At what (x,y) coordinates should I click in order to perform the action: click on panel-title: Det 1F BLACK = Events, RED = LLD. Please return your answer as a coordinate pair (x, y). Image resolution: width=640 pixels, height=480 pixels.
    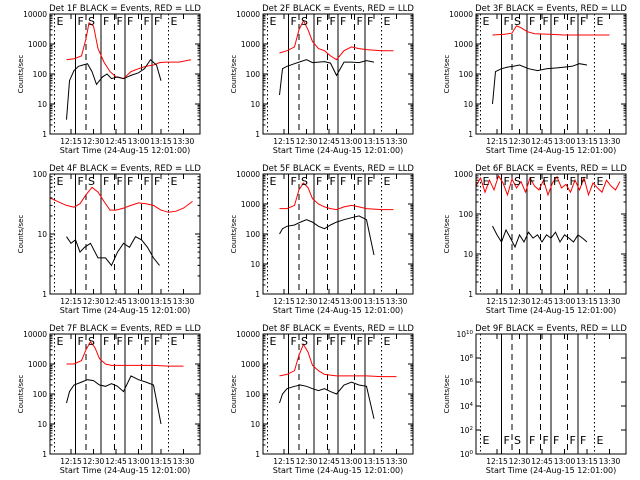
    Looking at the image, I should click on (125, 9).